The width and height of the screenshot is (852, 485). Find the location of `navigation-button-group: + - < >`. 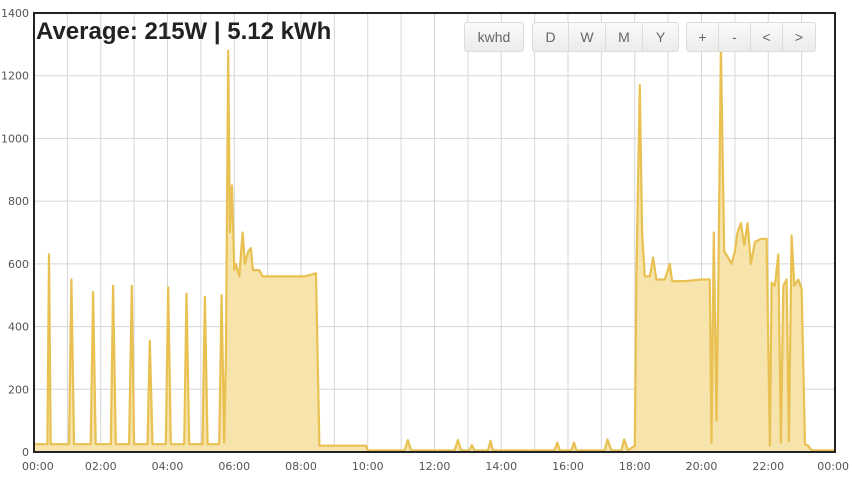

navigation-button-group: + - < > is located at coordinates (751, 37).